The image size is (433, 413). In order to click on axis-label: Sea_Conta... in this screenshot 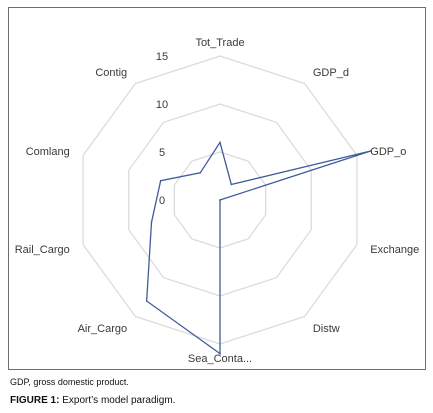, I will do `click(220, 359)`.